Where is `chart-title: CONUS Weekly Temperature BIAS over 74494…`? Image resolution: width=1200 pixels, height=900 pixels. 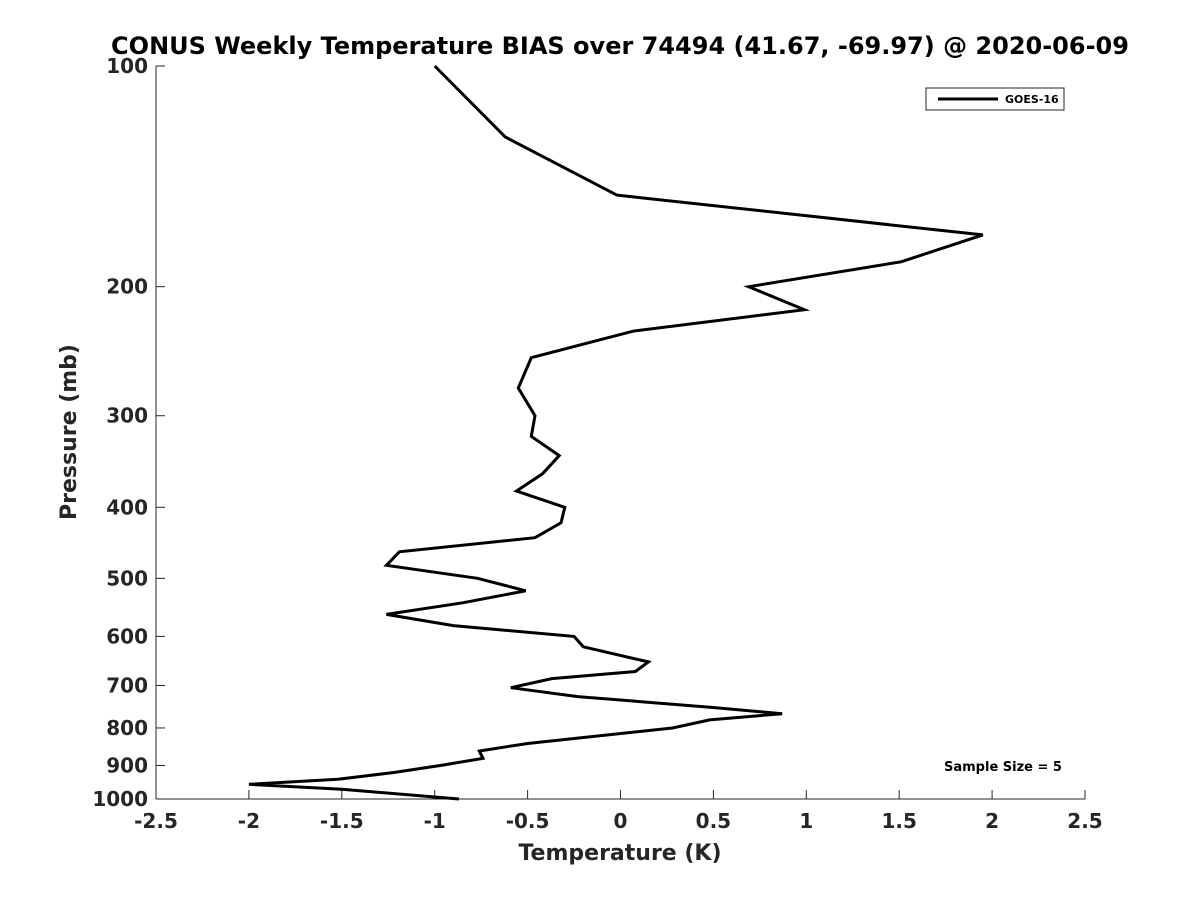 chart-title: CONUS Weekly Temperature BIAS over 74494… is located at coordinates (620, 46).